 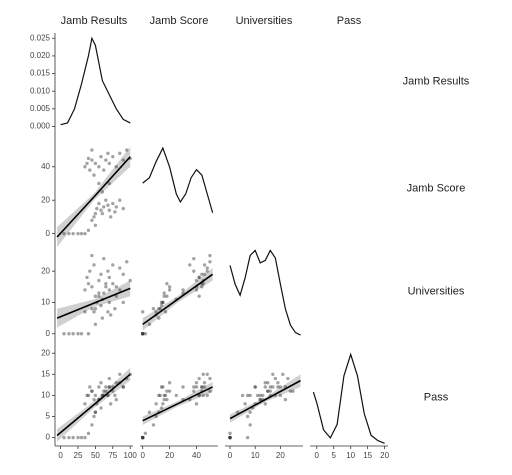 What do you see at coordinates (436, 291) in the screenshot?
I see `row-label: Universities` at bounding box center [436, 291].